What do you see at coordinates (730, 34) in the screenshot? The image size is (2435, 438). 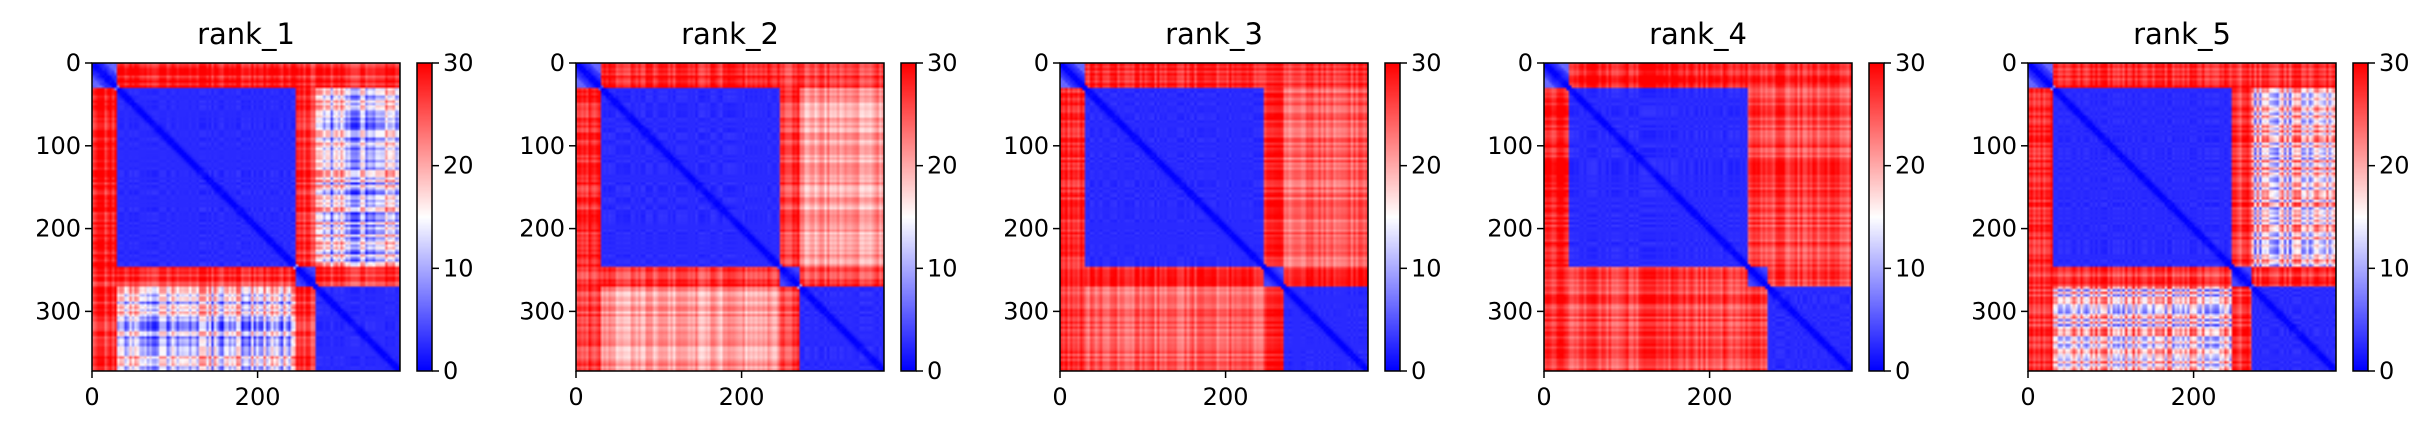 I see `panel-title: rank_2` at bounding box center [730, 34].